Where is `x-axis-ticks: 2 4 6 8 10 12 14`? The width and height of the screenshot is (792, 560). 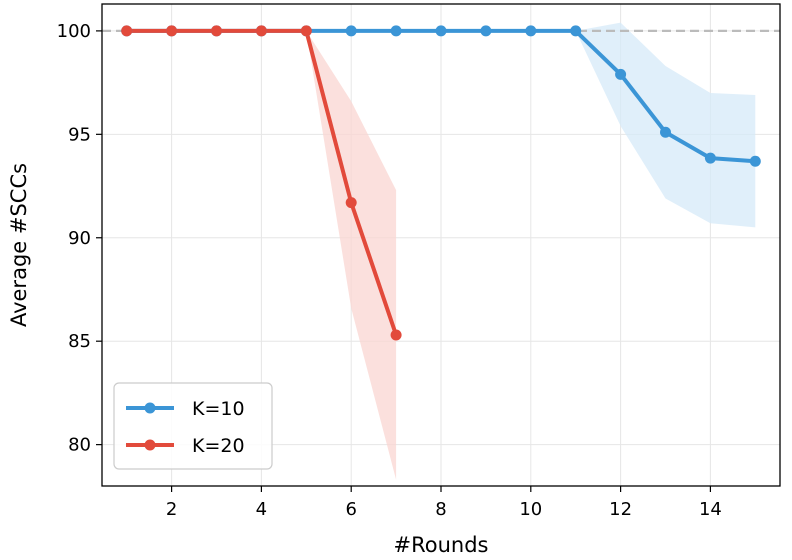 x-axis-ticks: 2 4 6 8 10 12 14 is located at coordinates (444, 503).